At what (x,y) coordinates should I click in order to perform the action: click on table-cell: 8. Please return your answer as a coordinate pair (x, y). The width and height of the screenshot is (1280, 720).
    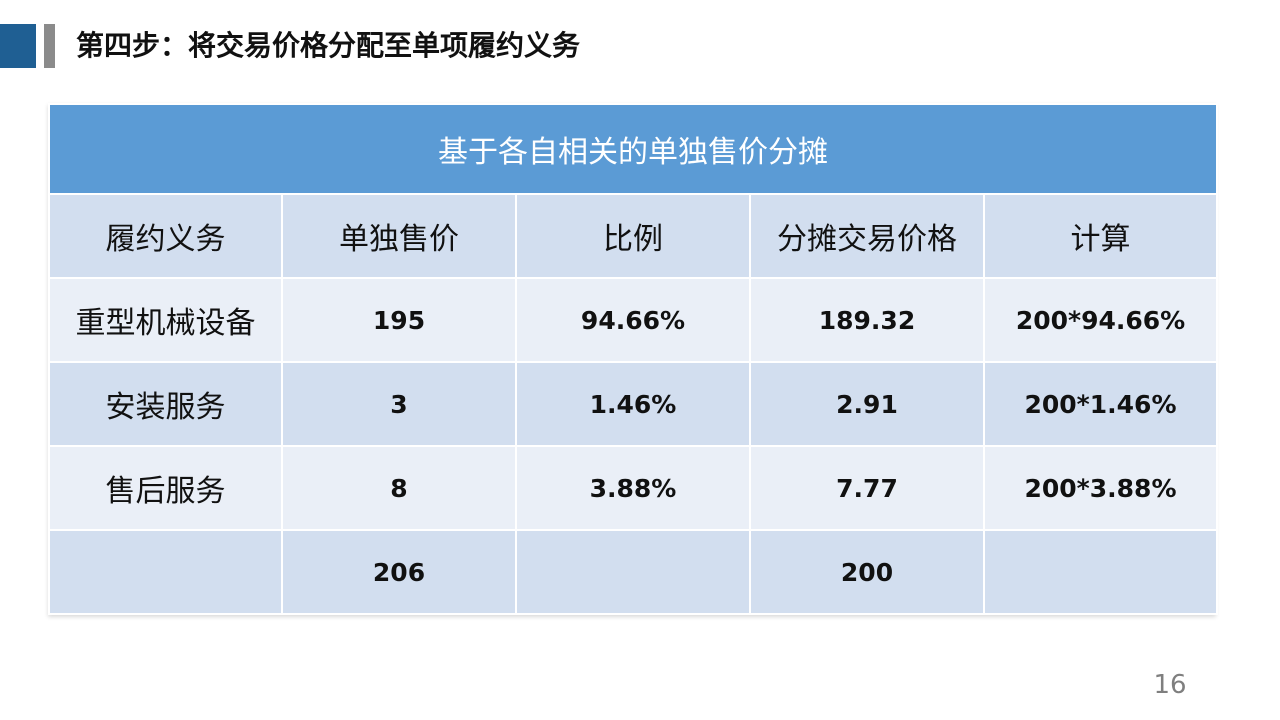
    Looking at the image, I should click on (399, 488).